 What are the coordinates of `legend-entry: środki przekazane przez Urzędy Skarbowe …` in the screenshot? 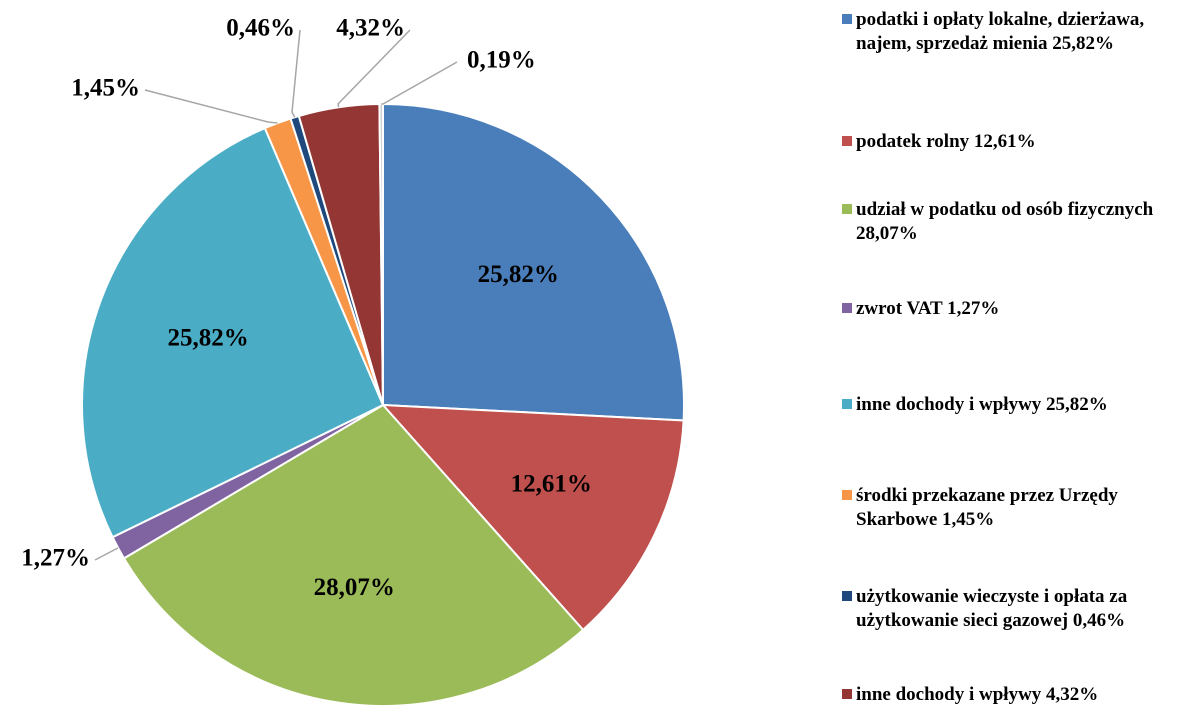 It's located at (1009, 508).